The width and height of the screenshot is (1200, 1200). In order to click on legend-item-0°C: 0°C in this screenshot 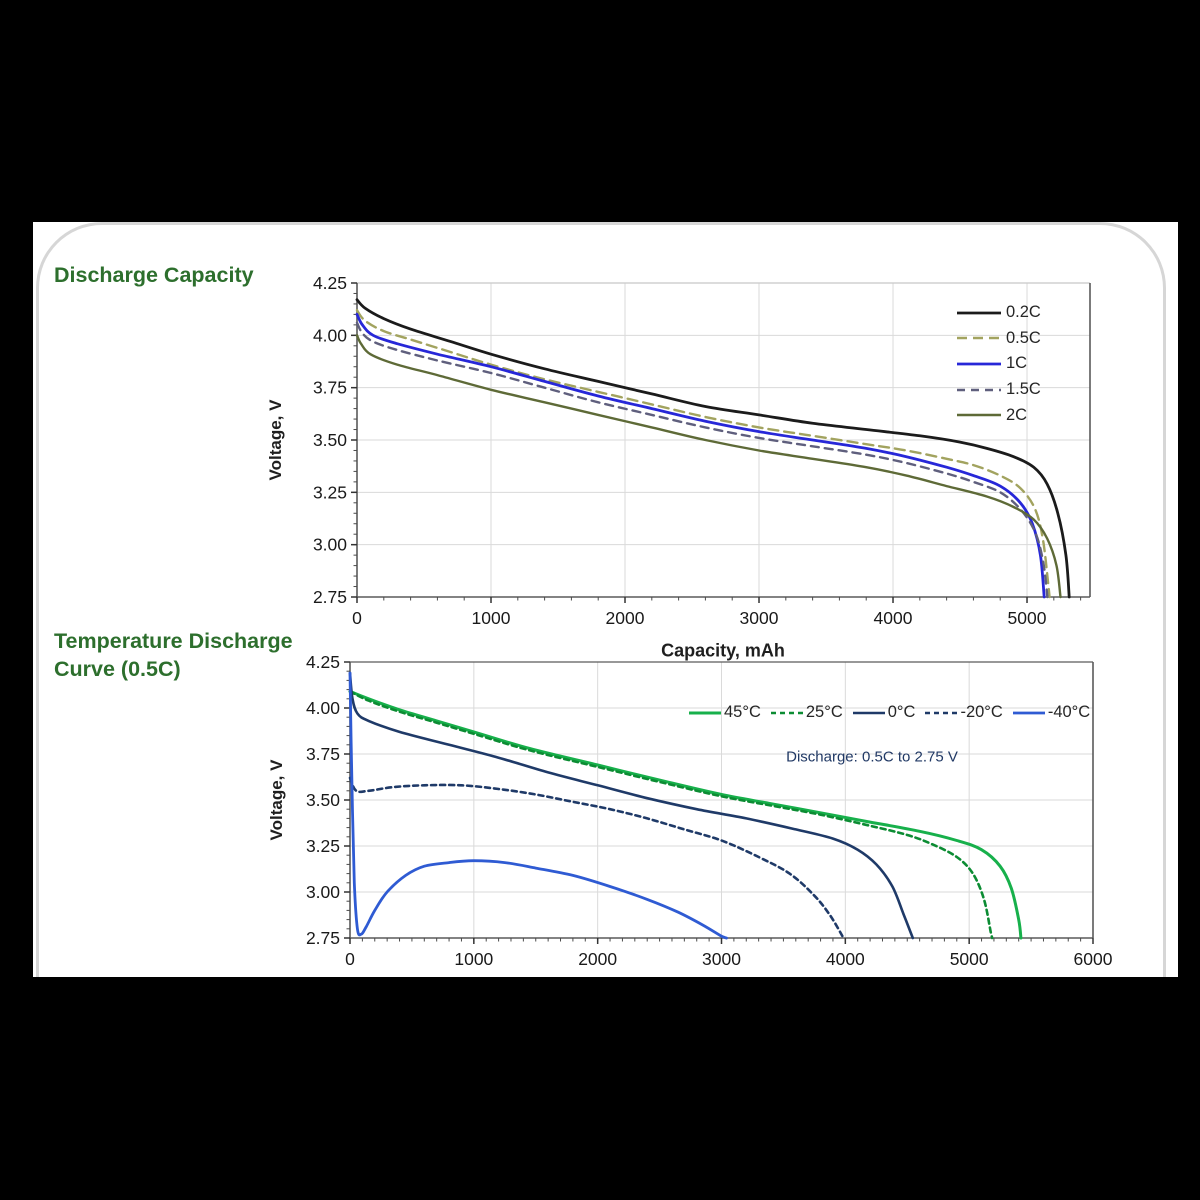, I will do `click(884, 712)`.